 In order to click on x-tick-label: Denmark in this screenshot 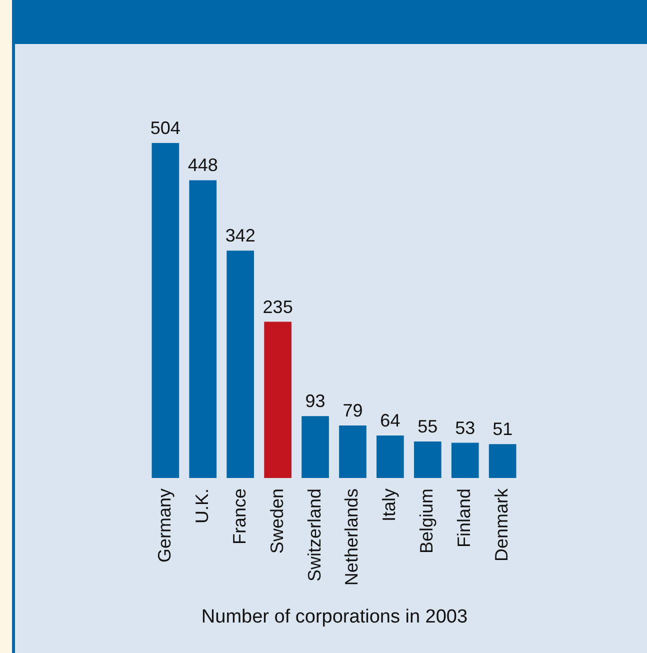, I will do `click(502, 525)`.